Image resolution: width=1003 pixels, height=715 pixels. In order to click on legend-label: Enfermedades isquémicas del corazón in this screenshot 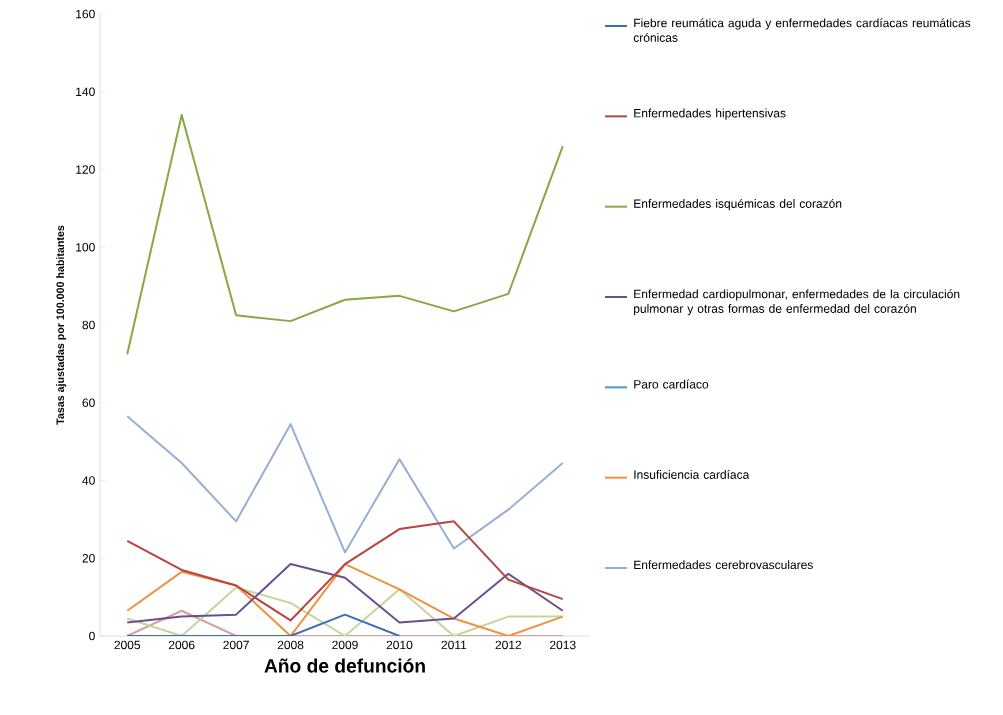, I will do `click(738, 204)`.